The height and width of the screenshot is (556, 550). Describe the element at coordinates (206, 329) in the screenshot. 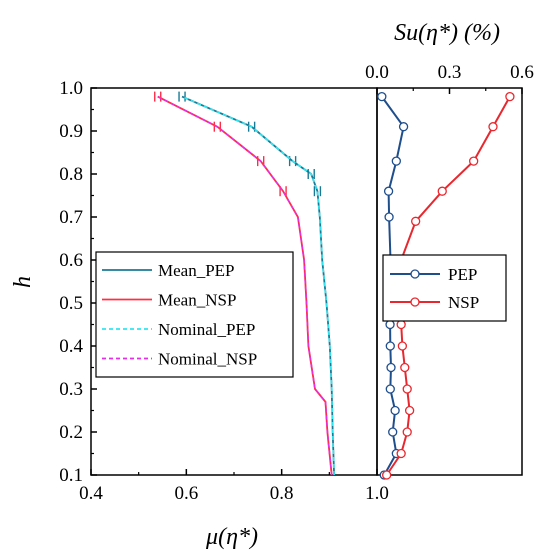

I see `legend-entry: Nominal_PEP` at that location.